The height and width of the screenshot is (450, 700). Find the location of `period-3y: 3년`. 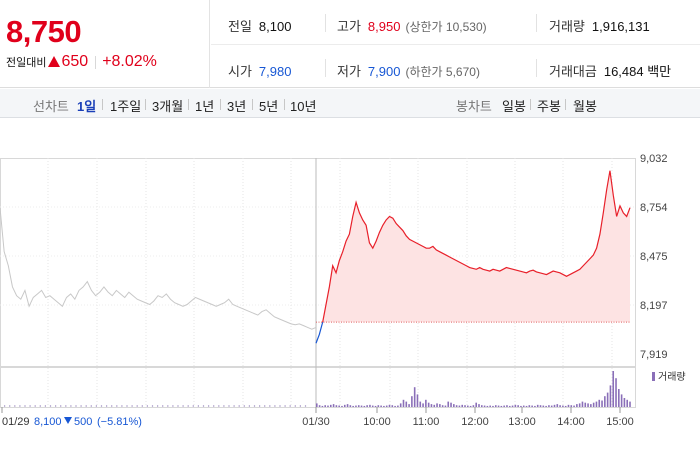

period-3y: 3년 is located at coordinates (237, 106).